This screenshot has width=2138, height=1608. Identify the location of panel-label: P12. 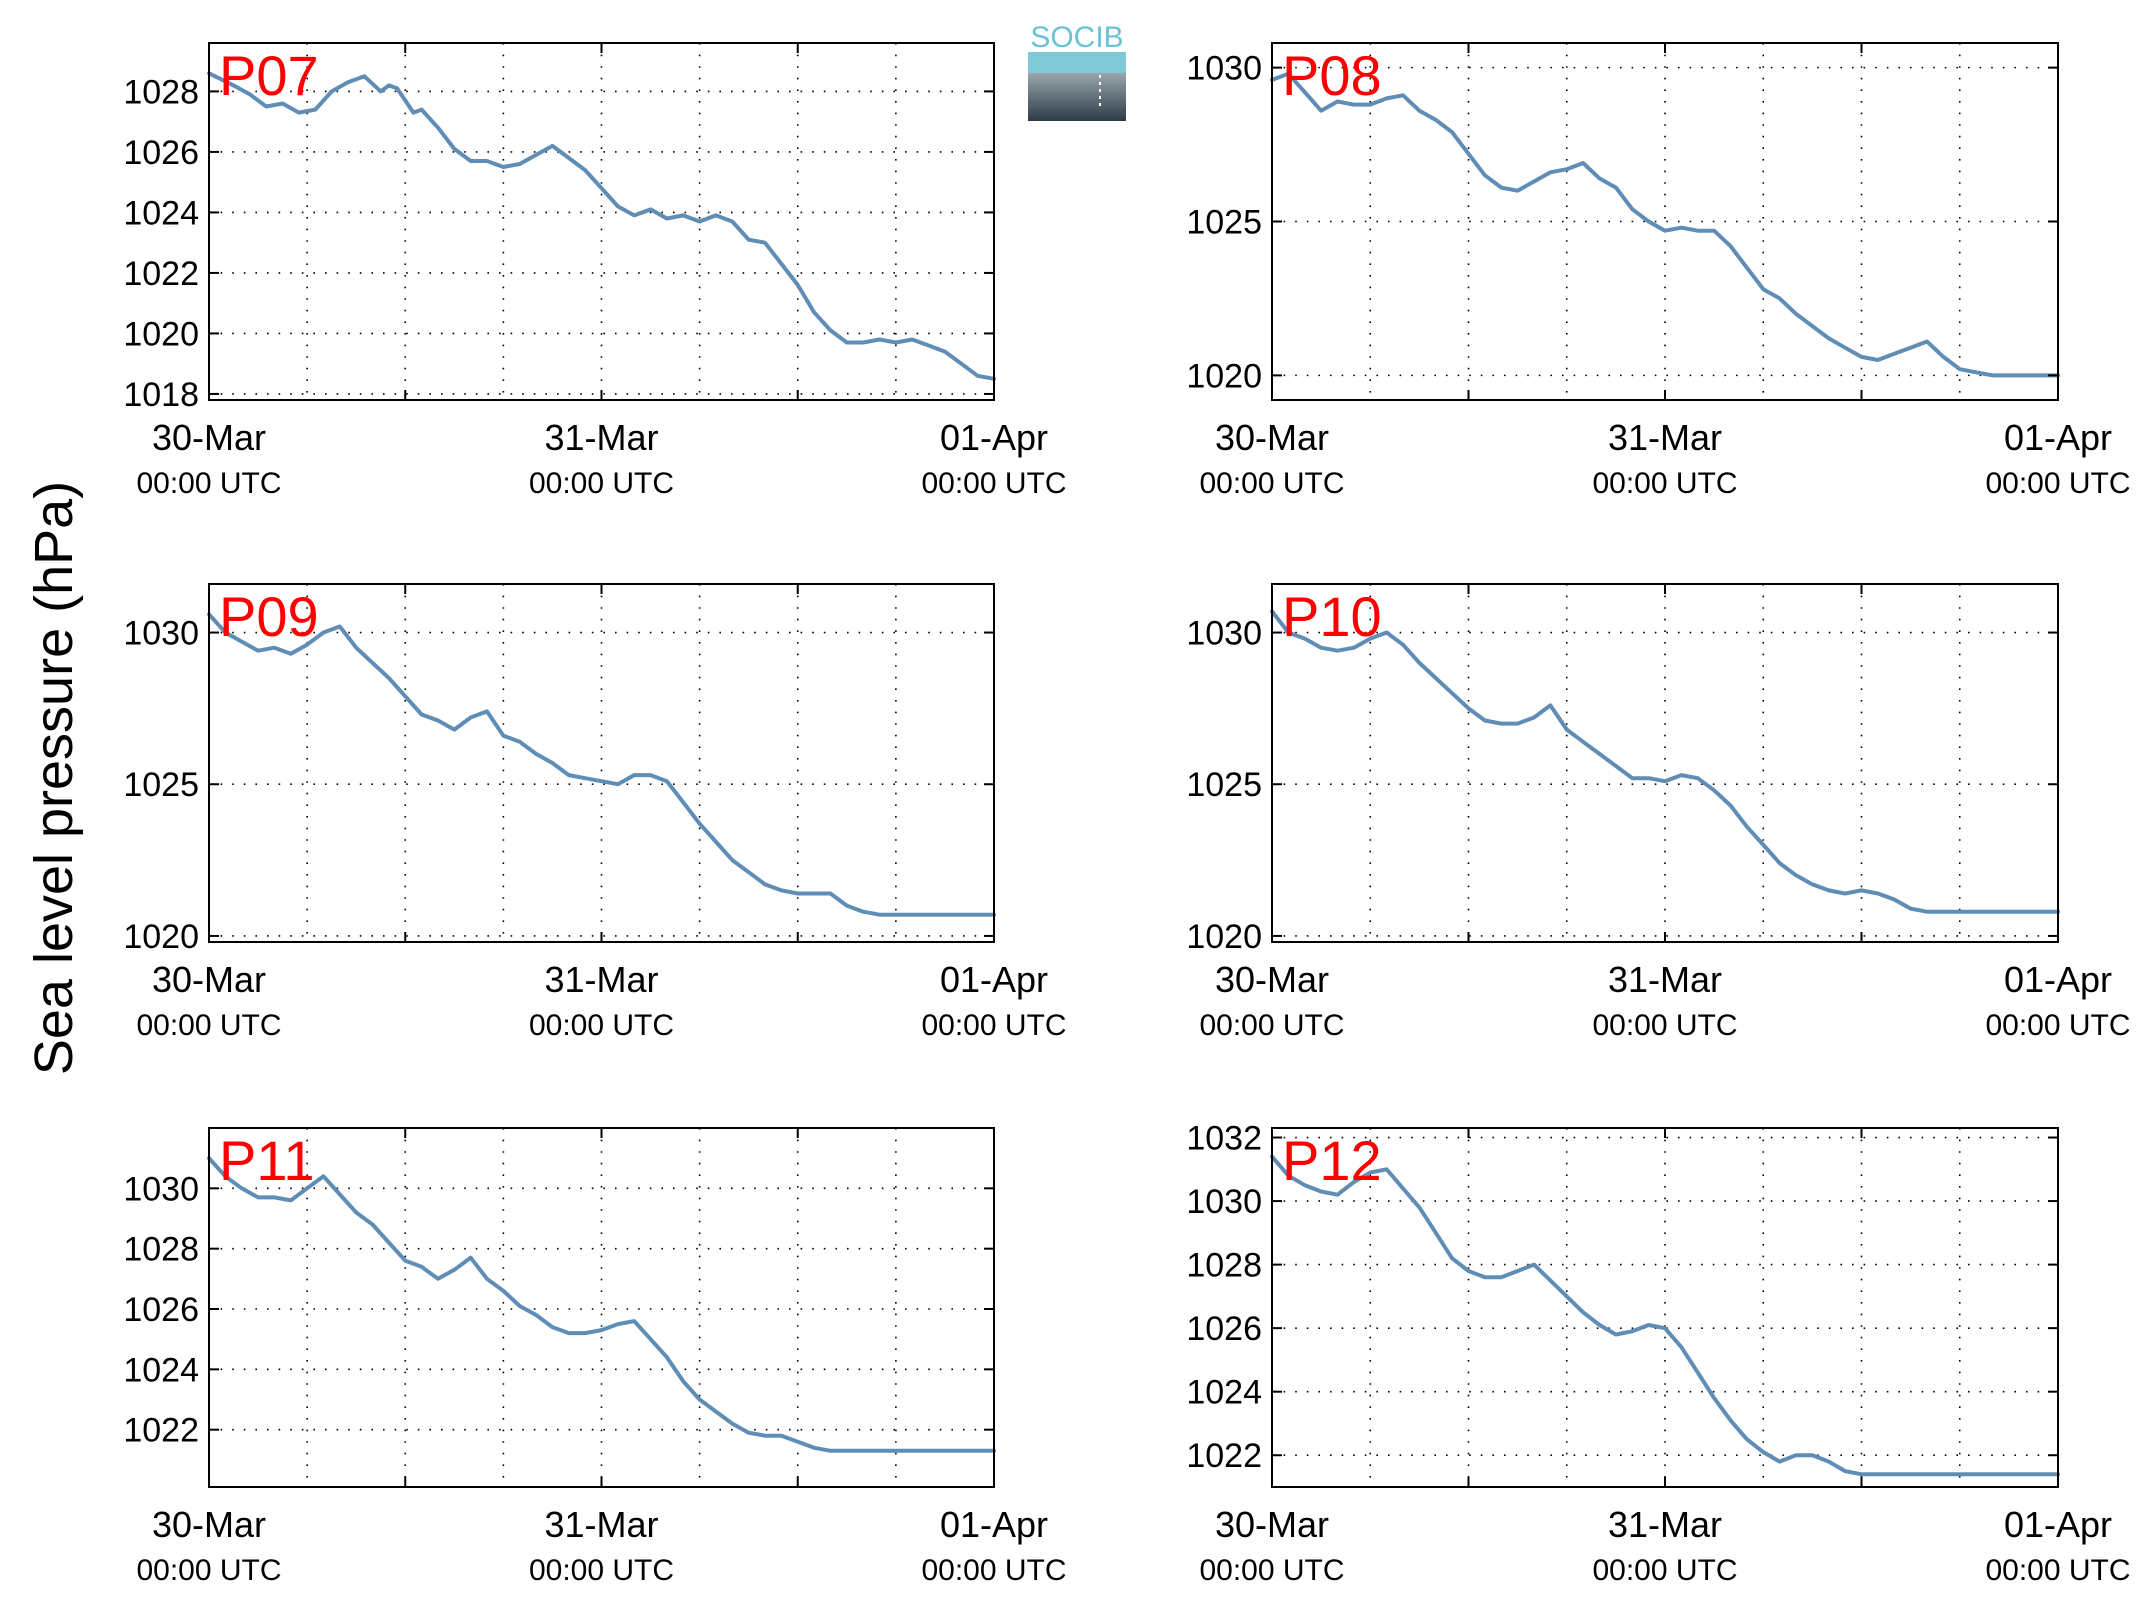
(1332, 1160).